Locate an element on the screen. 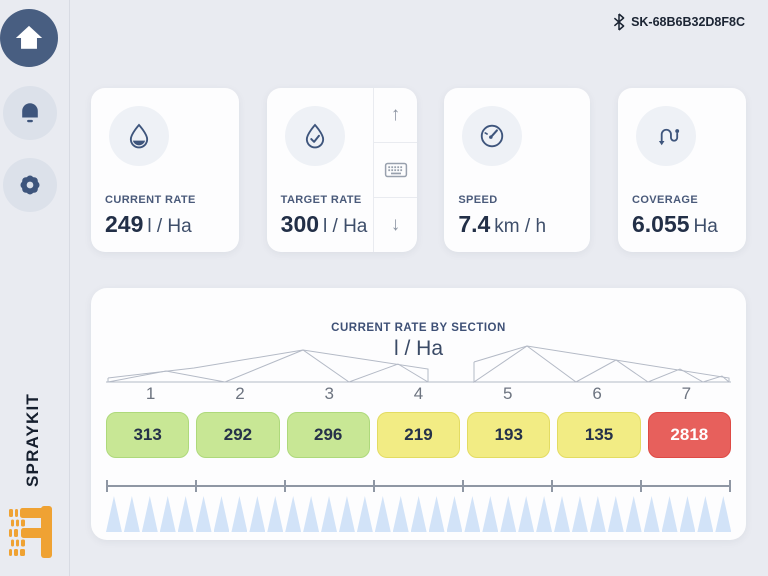 This screenshot has width=768, height=576. coverage-label: COVERAGE is located at coordinates (665, 200).